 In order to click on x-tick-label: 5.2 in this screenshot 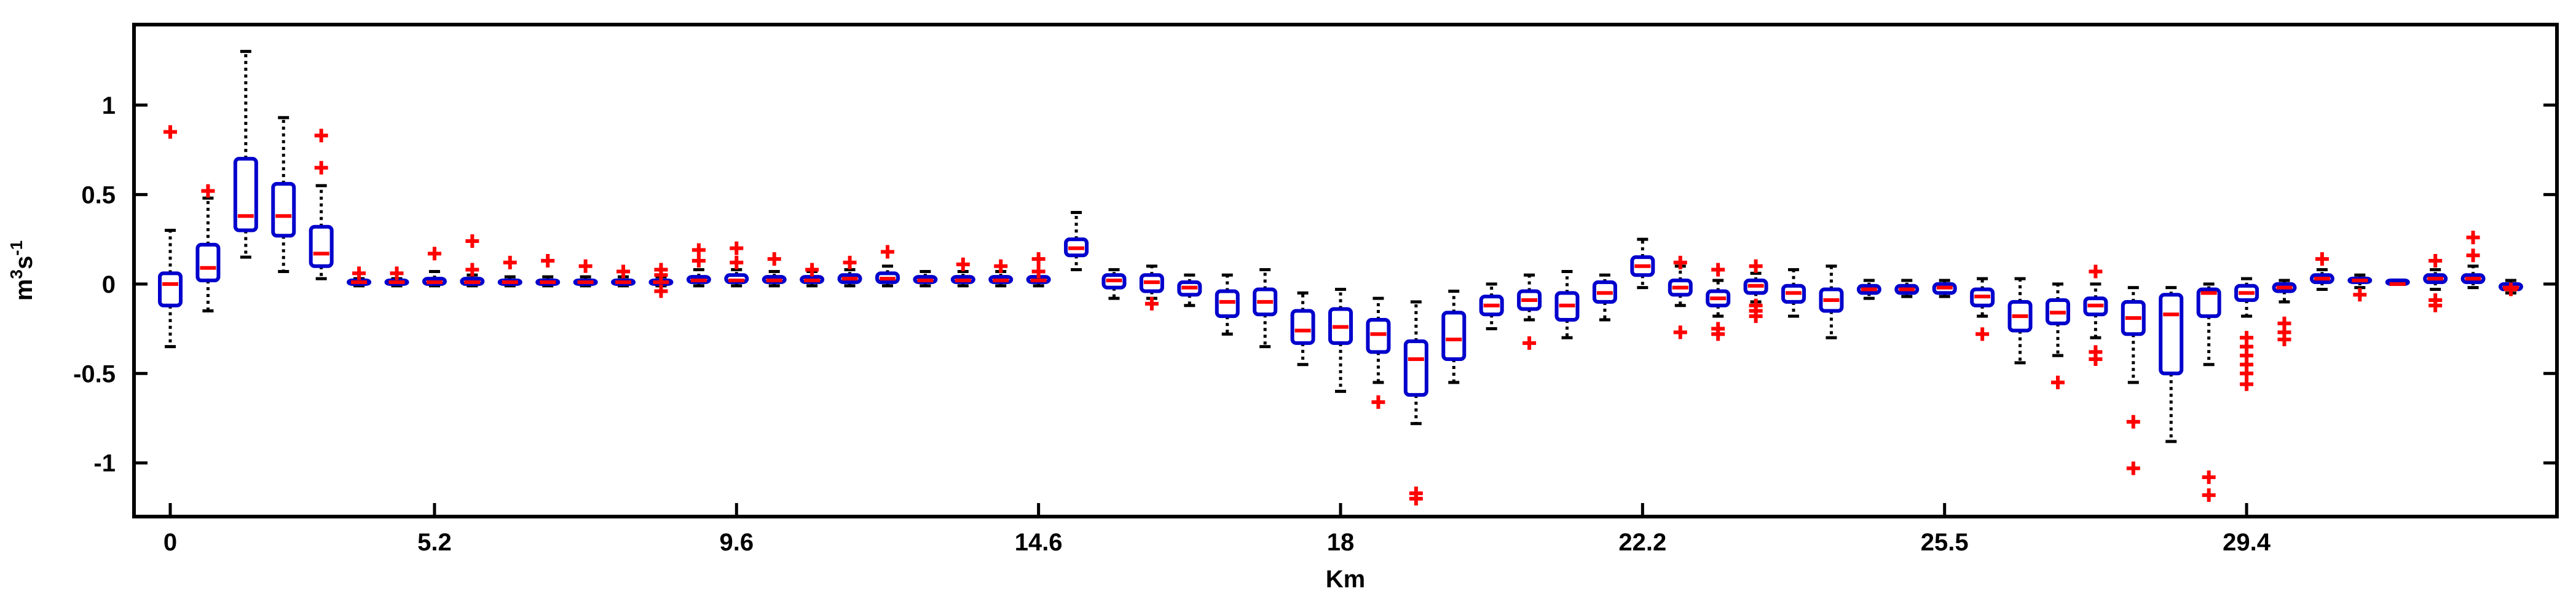, I will do `click(435, 542)`.